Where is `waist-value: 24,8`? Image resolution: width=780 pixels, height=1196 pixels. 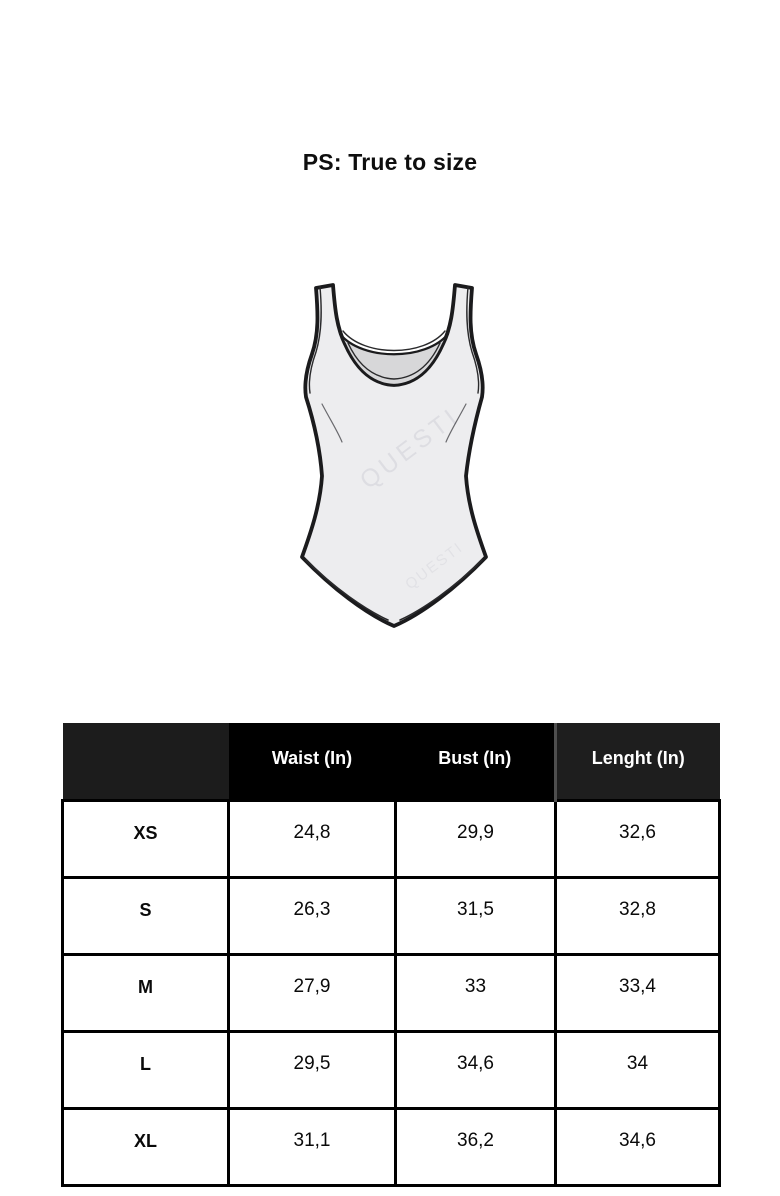
waist-value: 24,8 is located at coordinates (312, 839).